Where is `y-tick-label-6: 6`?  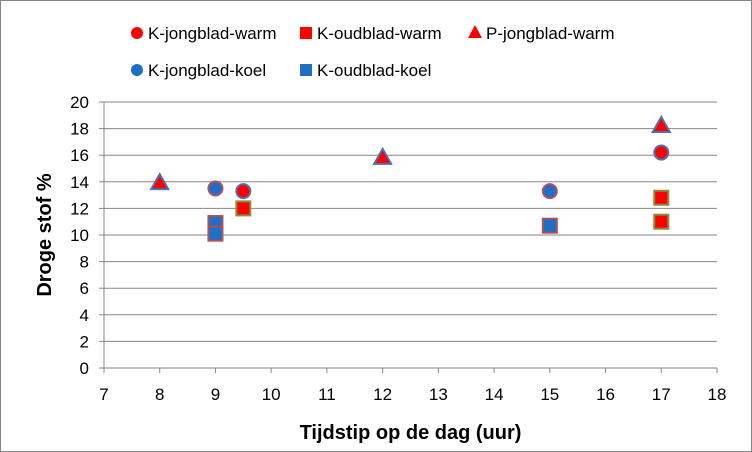 y-tick-label-6: 6 is located at coordinates (84, 288).